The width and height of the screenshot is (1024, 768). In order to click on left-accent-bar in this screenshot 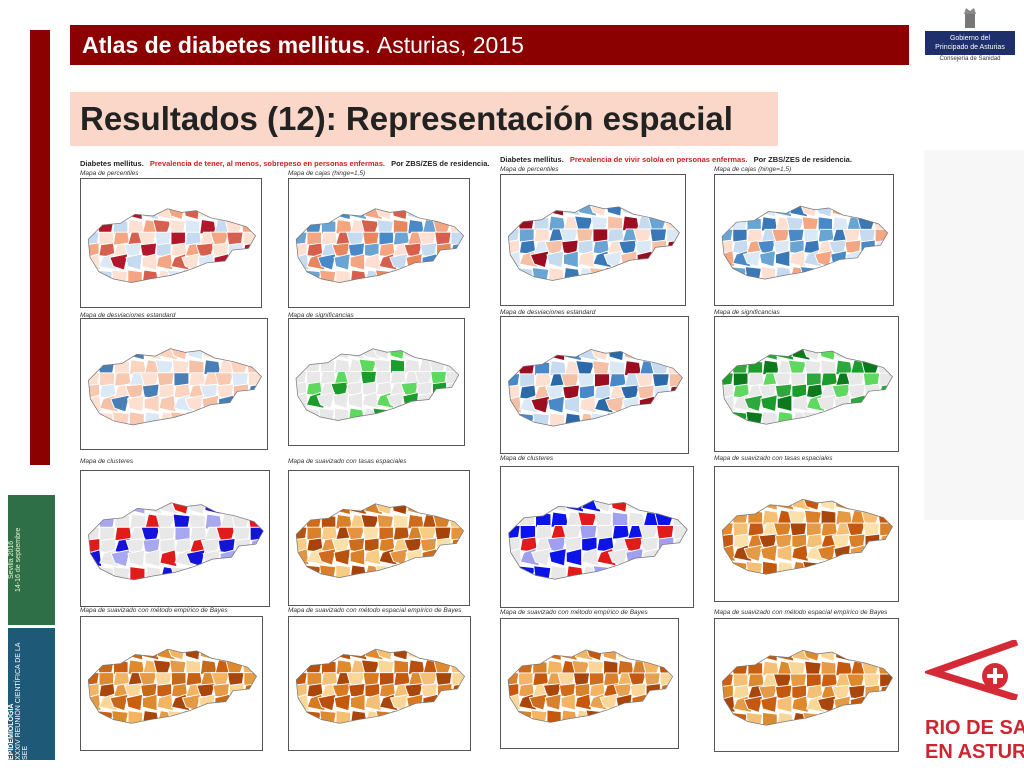, I will do `click(40, 247)`.